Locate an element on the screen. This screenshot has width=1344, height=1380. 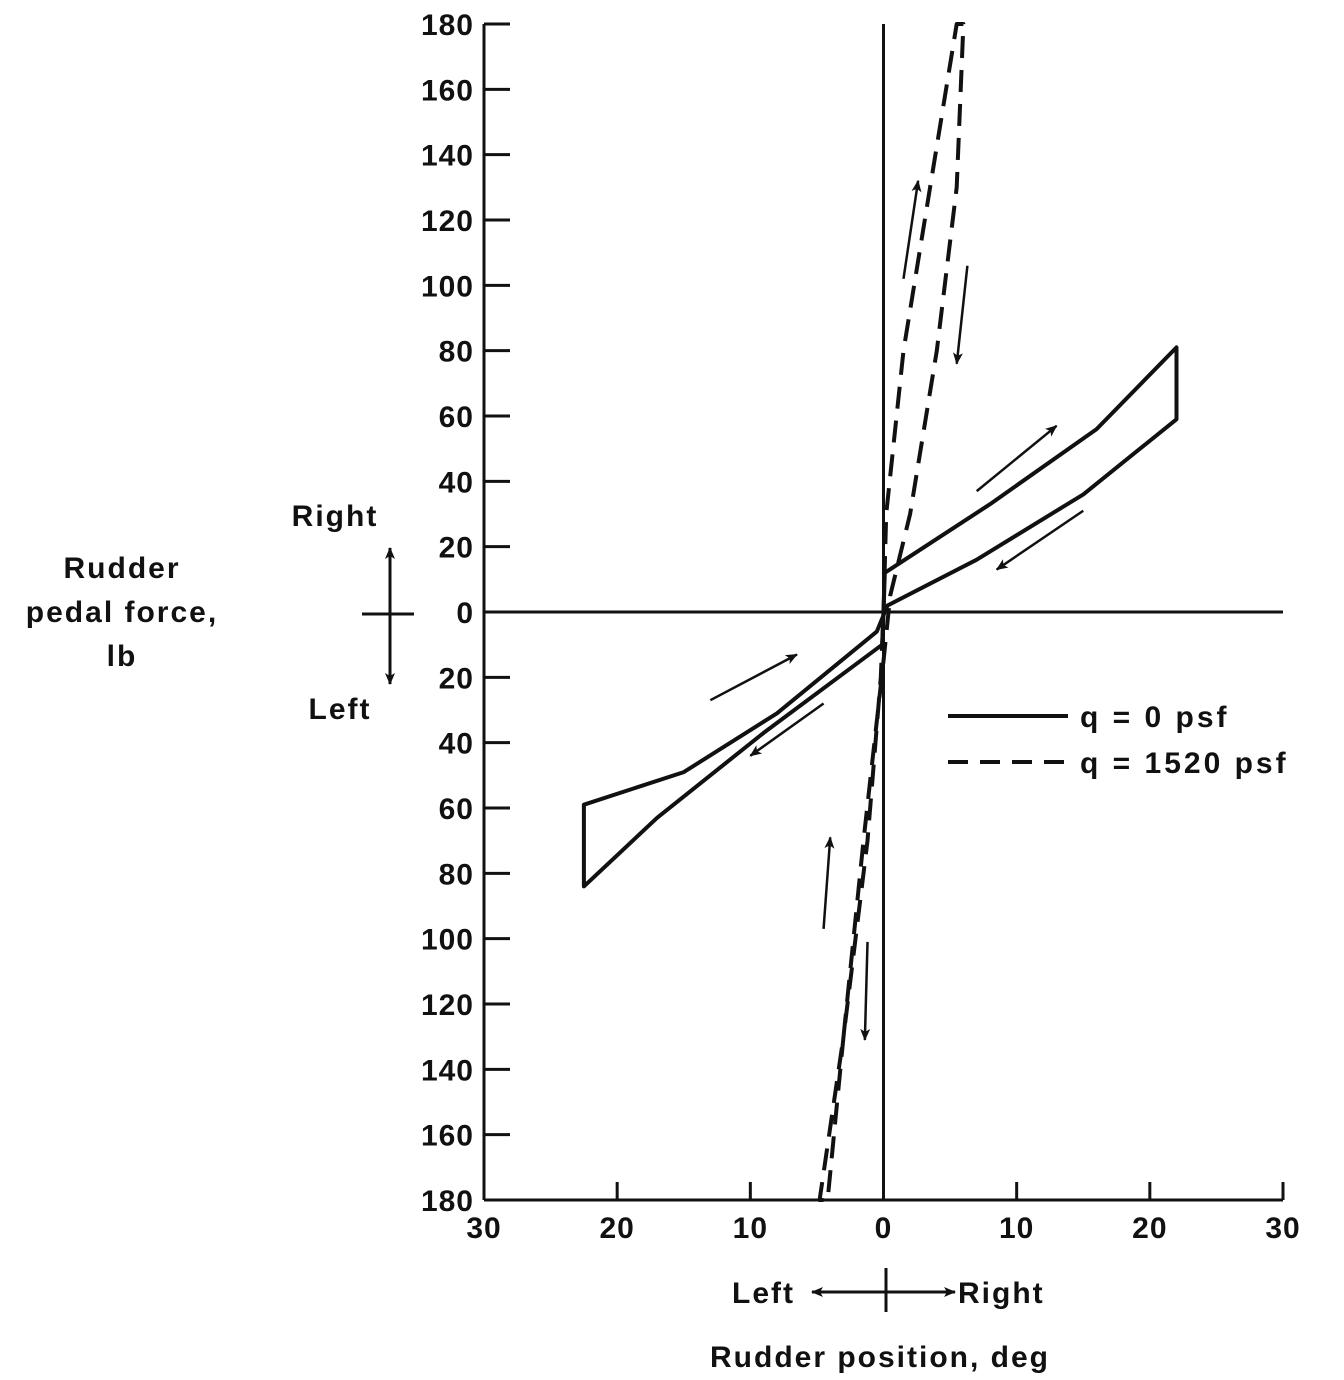
x-direction-left-label: Left is located at coordinates (763, 1293).